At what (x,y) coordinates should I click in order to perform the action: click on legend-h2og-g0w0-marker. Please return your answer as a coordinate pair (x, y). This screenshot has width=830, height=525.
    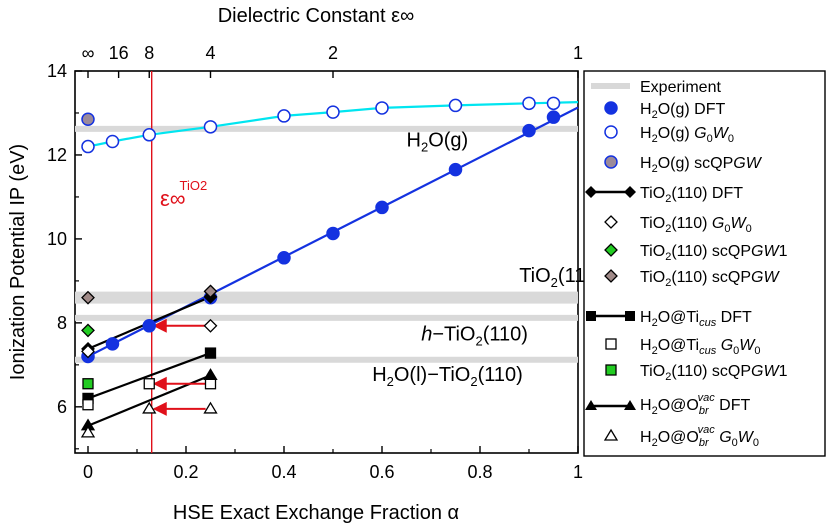
    Looking at the image, I should click on (611, 132).